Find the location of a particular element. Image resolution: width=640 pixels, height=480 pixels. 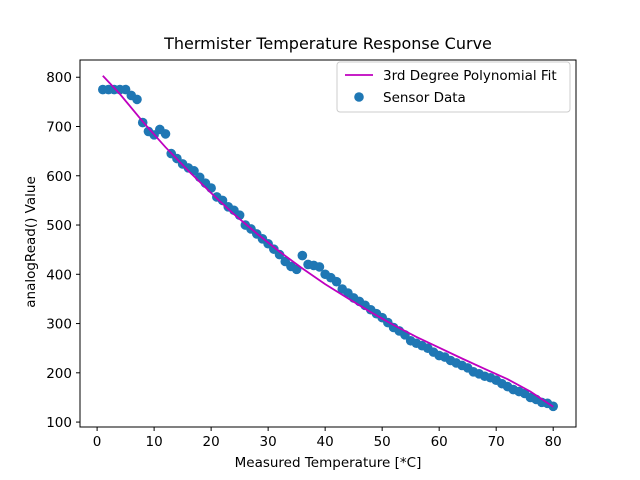

y-axis-label: analogRead() Value is located at coordinates (31, 242).